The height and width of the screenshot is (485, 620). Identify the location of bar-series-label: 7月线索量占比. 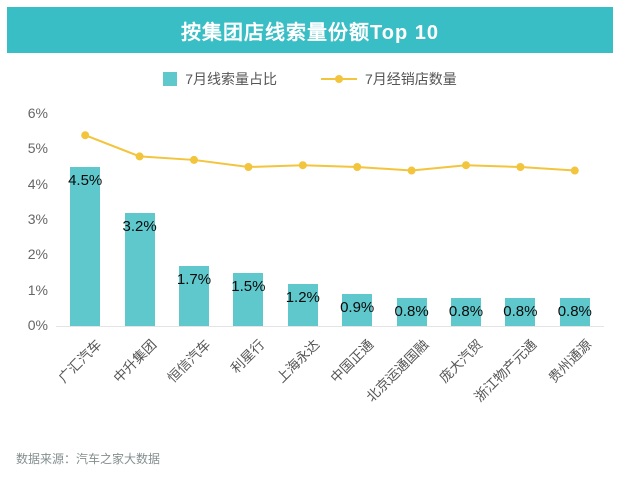
(231, 79).